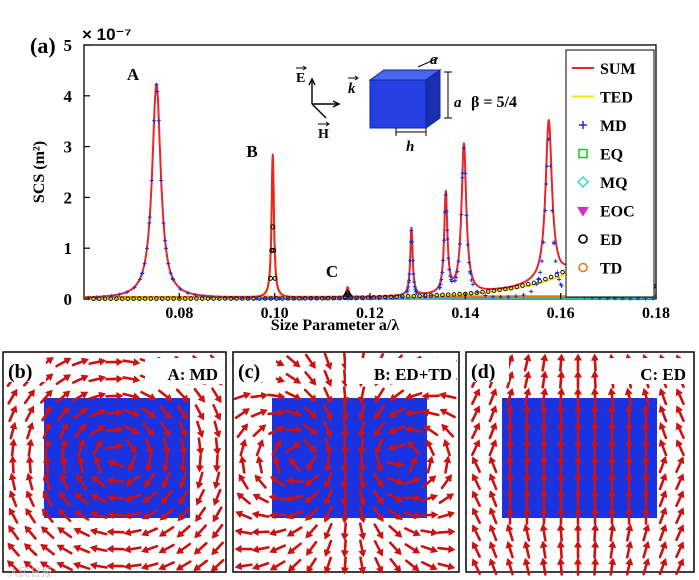 This screenshot has width=699, height=580. Describe the element at coordinates (663, 374) in the screenshot. I see `panel-d-title: C: ED` at that location.